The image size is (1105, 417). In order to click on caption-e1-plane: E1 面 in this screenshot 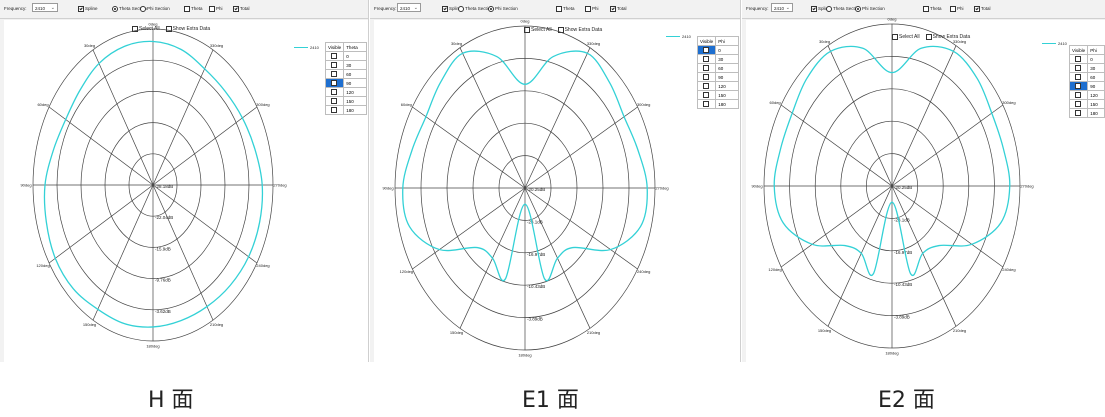, I will do `click(550, 400)`.